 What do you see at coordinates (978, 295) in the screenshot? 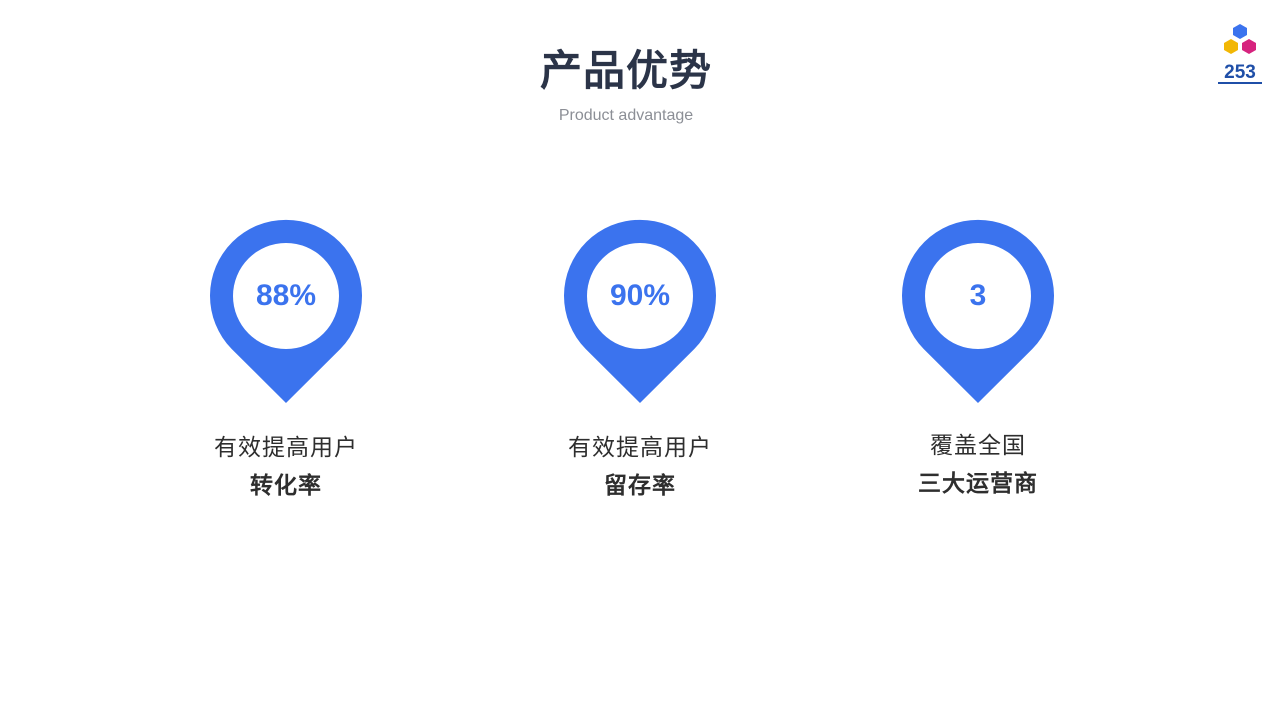
I see `stat-value: 3` at bounding box center [978, 295].